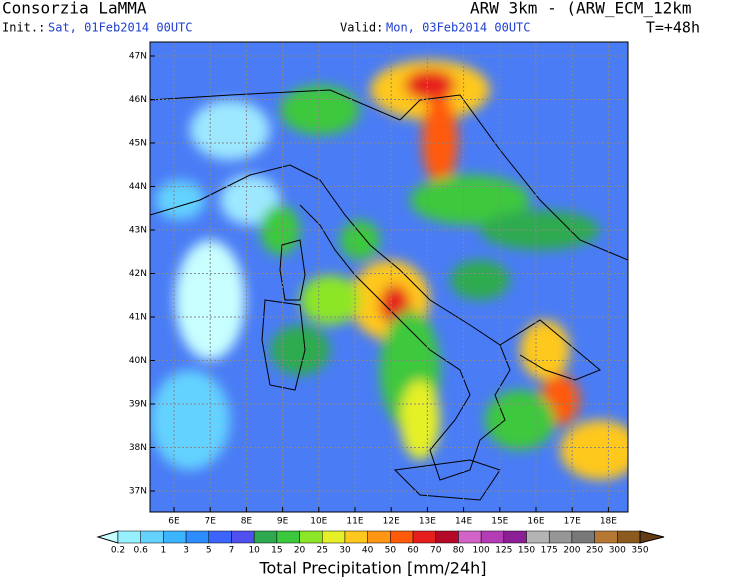 Image resolution: width=751 pixels, height=580 pixels. I want to click on valid-value: Mon, 03Feb2014 00UTC, so click(458, 28).